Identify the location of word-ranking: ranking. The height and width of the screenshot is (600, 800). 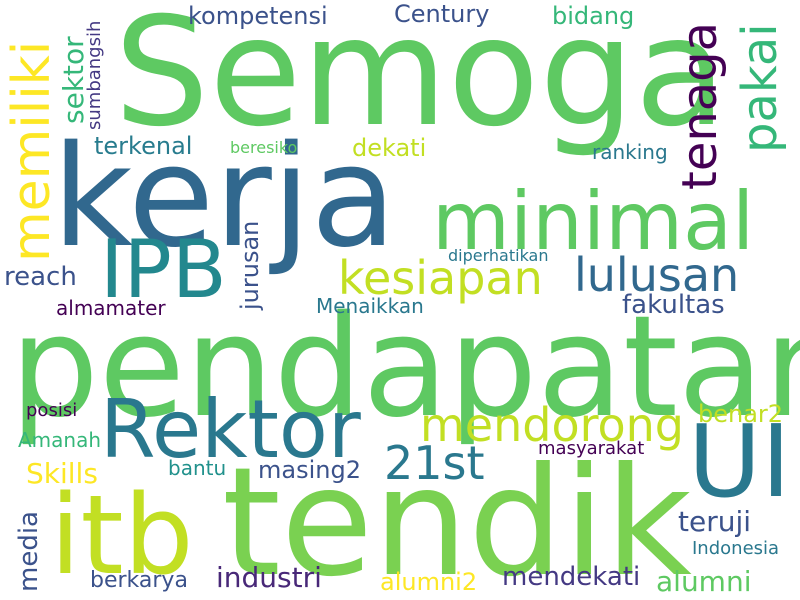
(630, 152).